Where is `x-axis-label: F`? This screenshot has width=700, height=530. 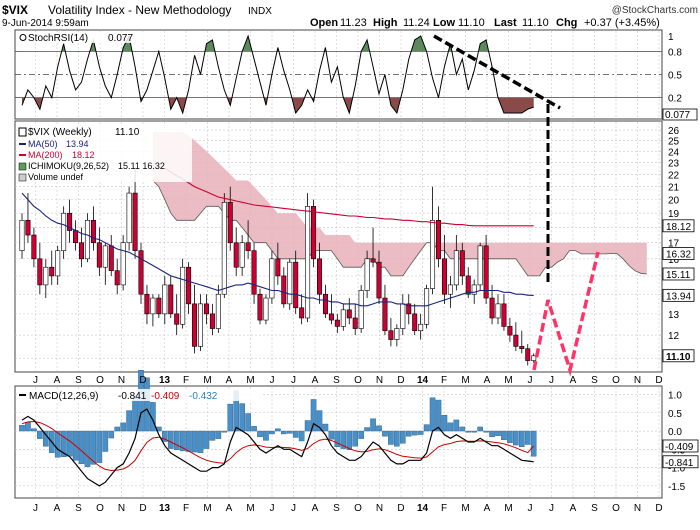
x-axis-label: F is located at coordinates (186, 380).